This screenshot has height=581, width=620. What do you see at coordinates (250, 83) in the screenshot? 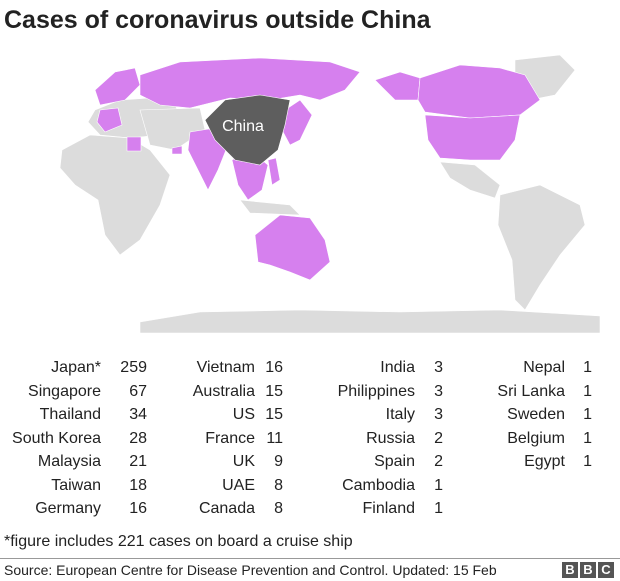
I see `russia` at bounding box center [250, 83].